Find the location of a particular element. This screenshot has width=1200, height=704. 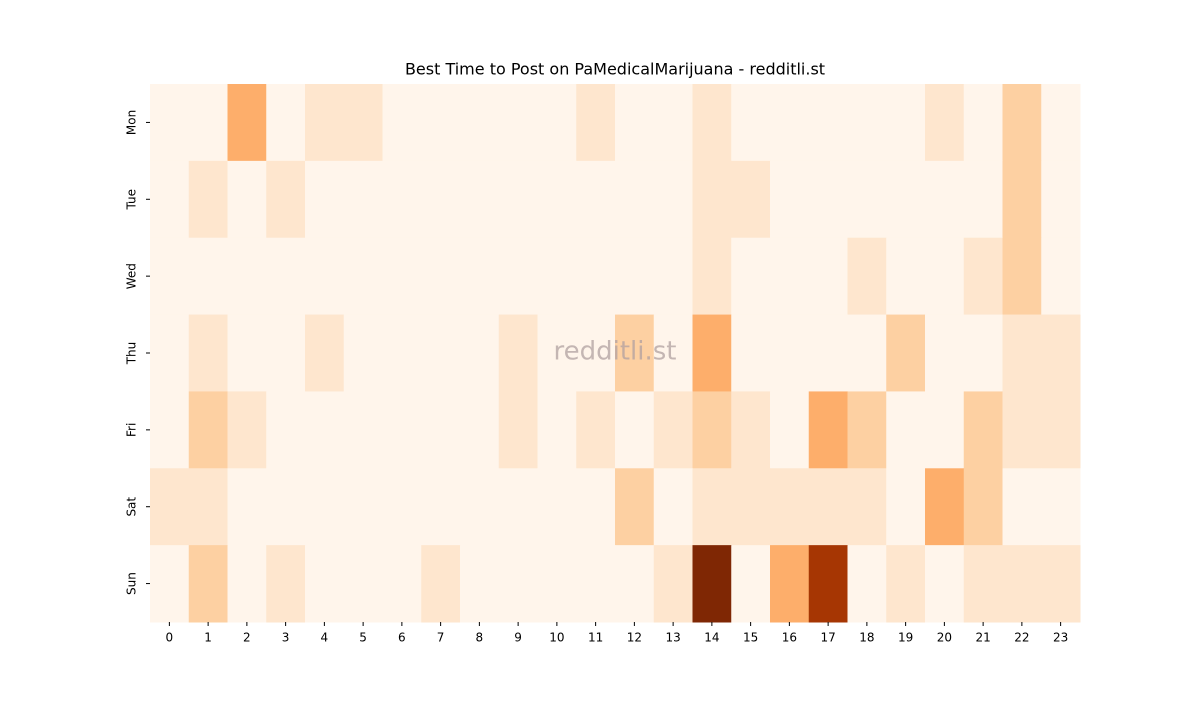

x-tick-label: 10 is located at coordinates (556, 638).